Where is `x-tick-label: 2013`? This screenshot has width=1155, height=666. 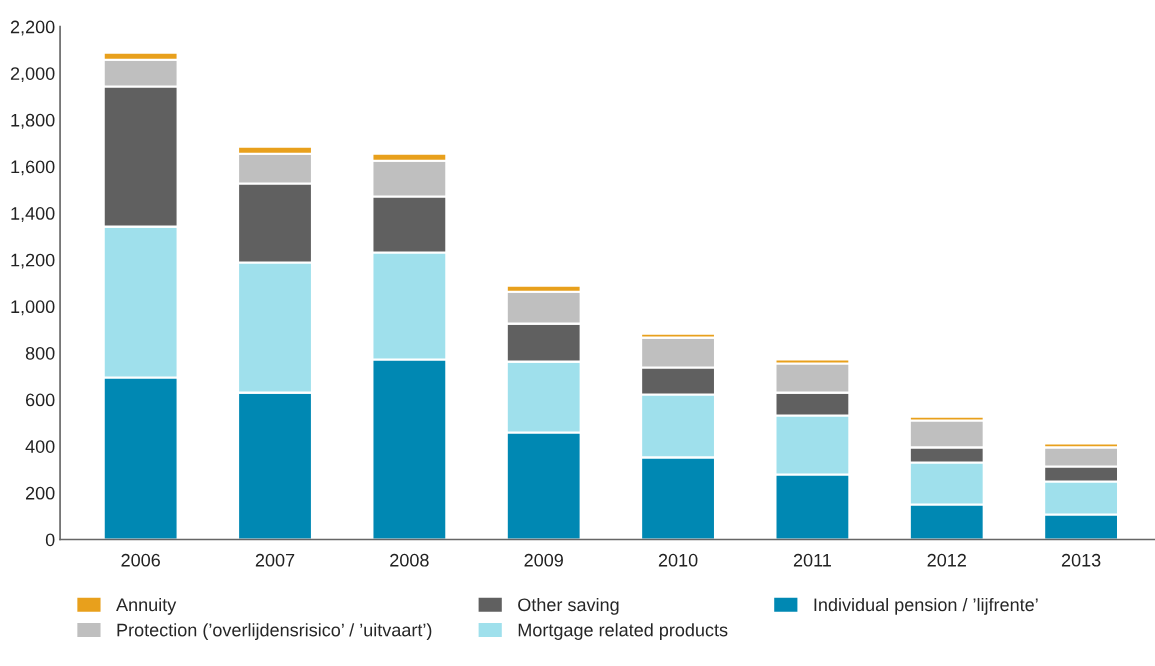 x-tick-label: 2013 is located at coordinates (1081, 560).